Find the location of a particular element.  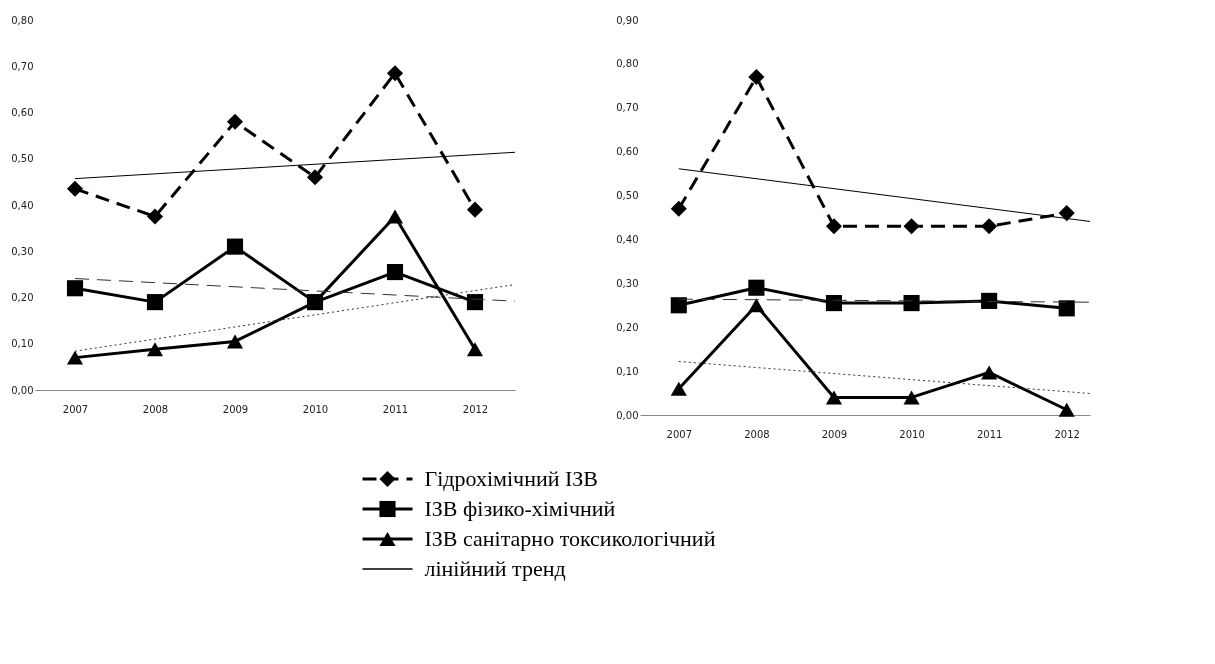

y-tick-label: 0,90 is located at coordinates (627, 20).